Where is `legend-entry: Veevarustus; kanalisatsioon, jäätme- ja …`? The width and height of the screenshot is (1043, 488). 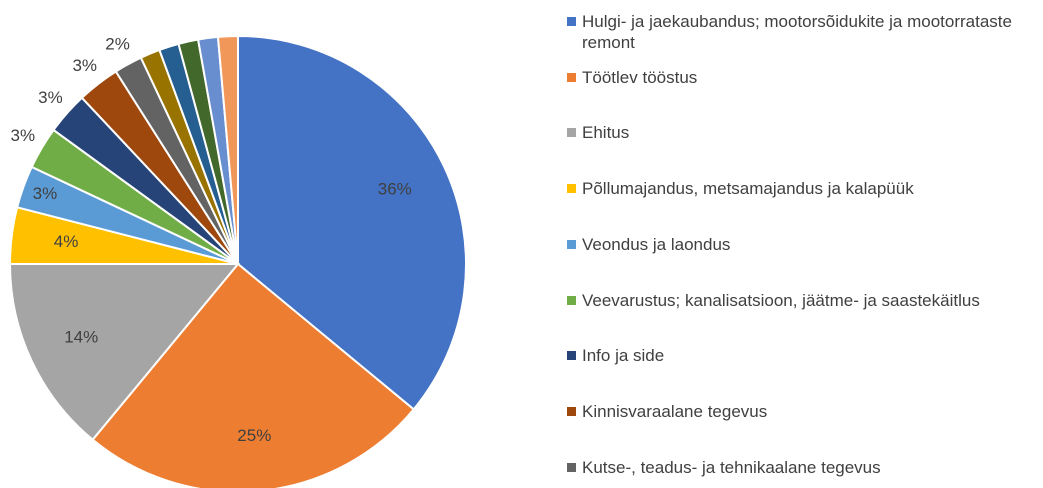
legend-entry: Veevarustus; kanalisatsioon, jäätme- ja … is located at coordinates (805, 300).